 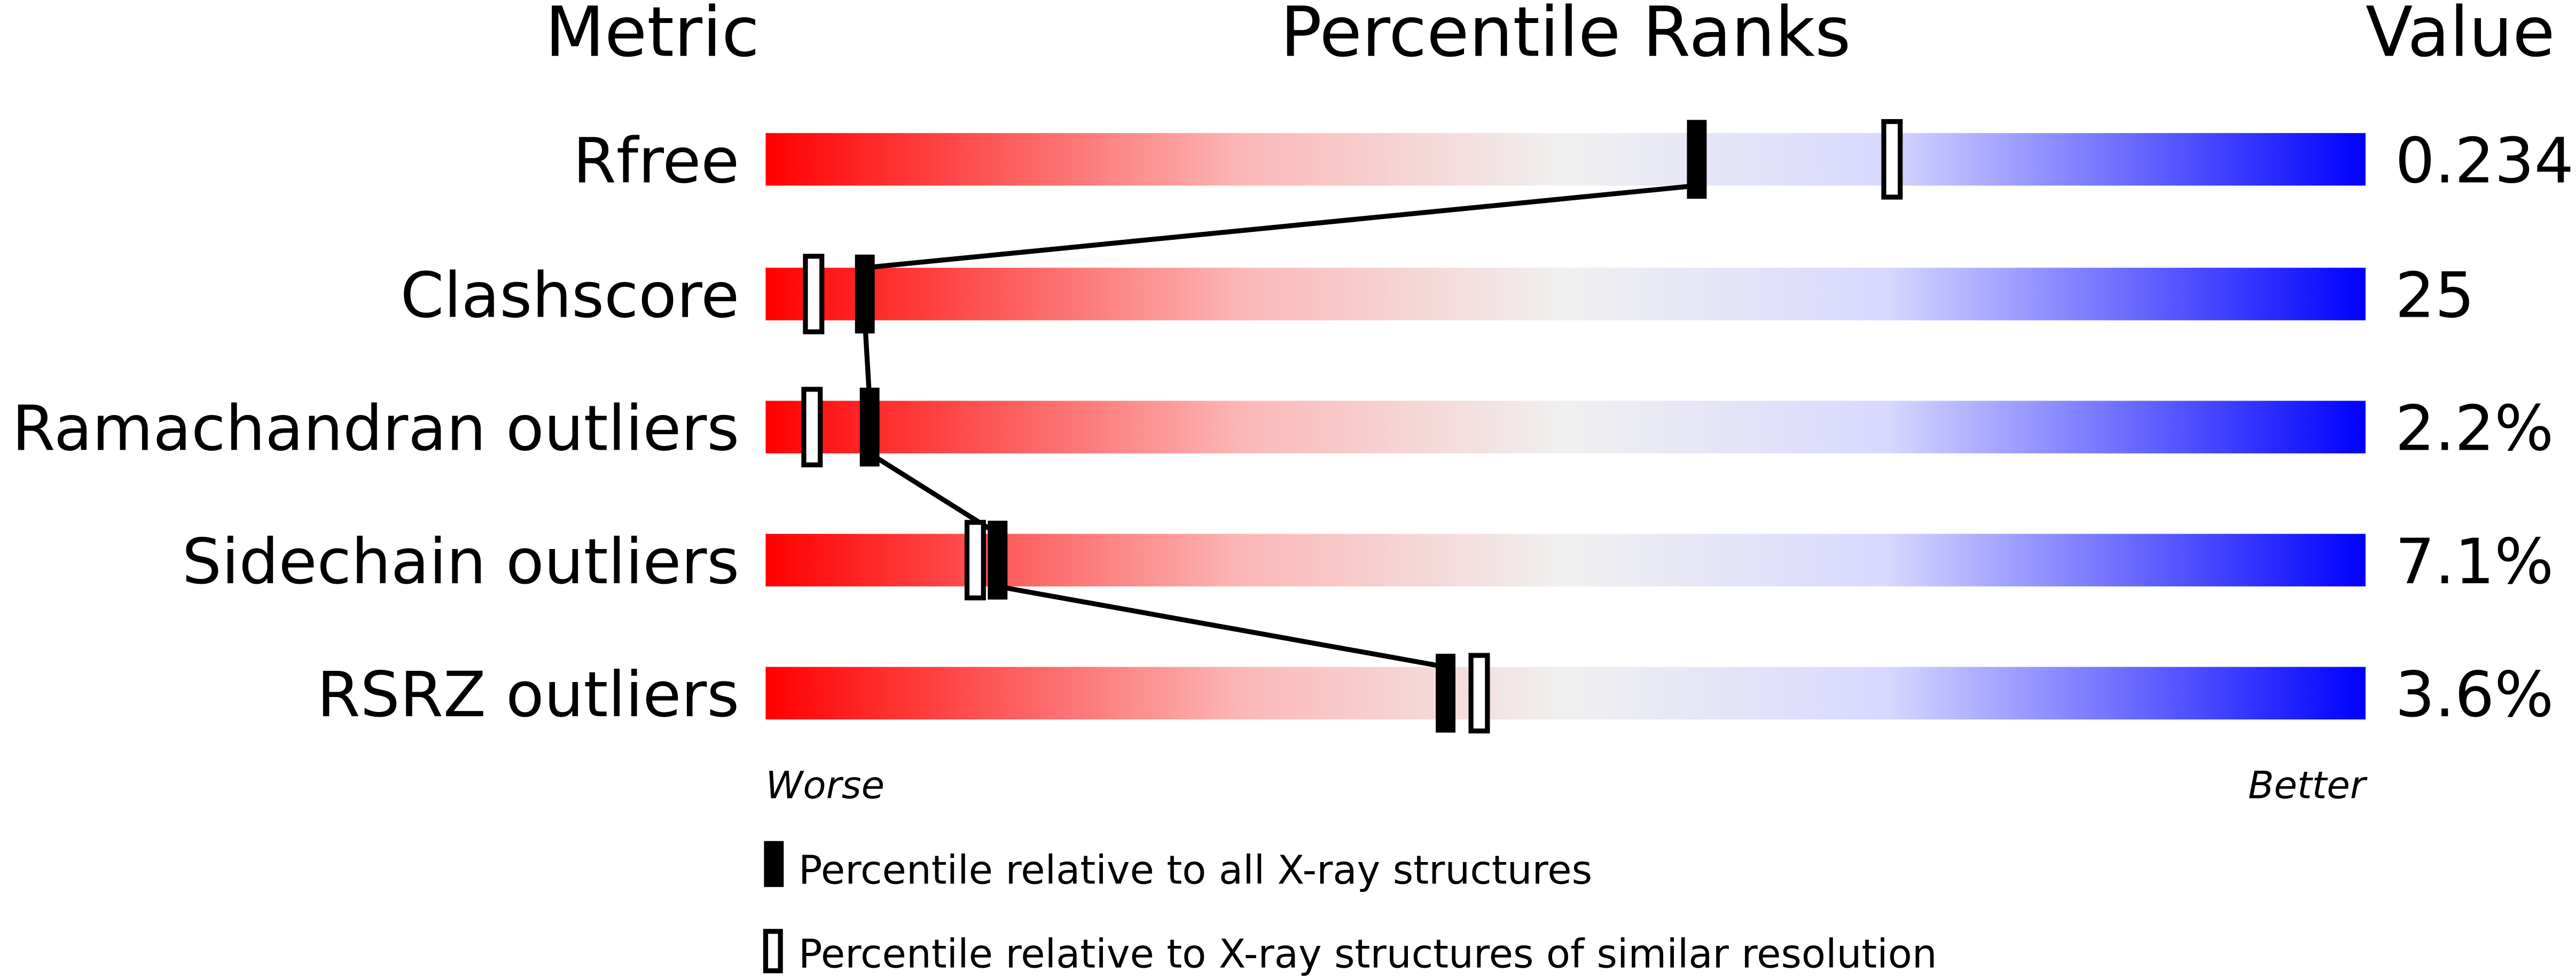 What do you see at coordinates (1565, 36) in the screenshot?
I see `header-percentile-ranks: Percentile Ranks` at bounding box center [1565, 36].